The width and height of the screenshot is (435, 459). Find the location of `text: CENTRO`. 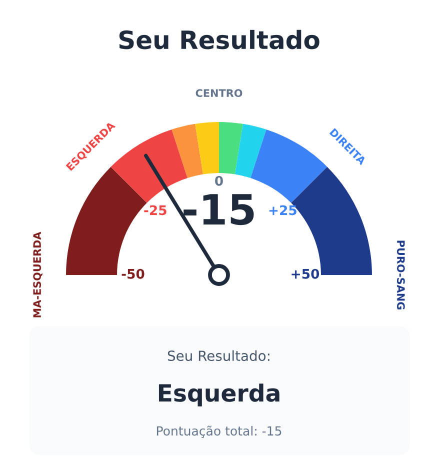

text: CENTRO is located at coordinates (219, 93).